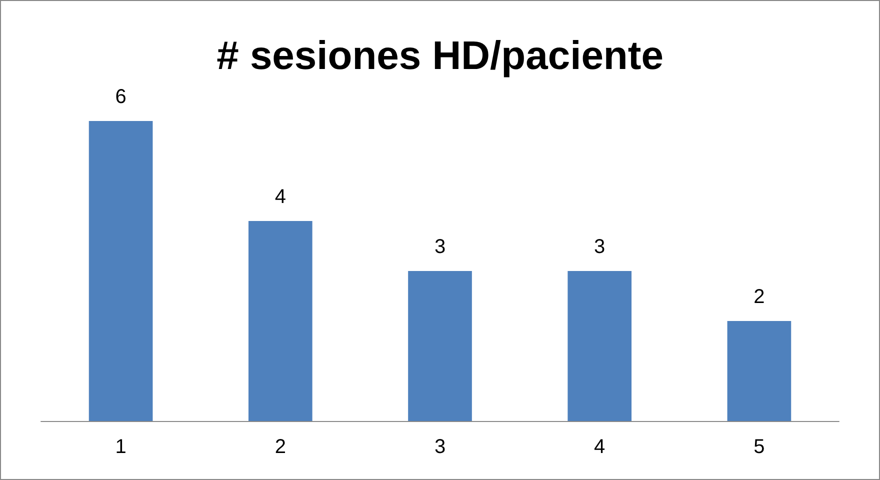  I want to click on data-label: 4, so click(280, 197).